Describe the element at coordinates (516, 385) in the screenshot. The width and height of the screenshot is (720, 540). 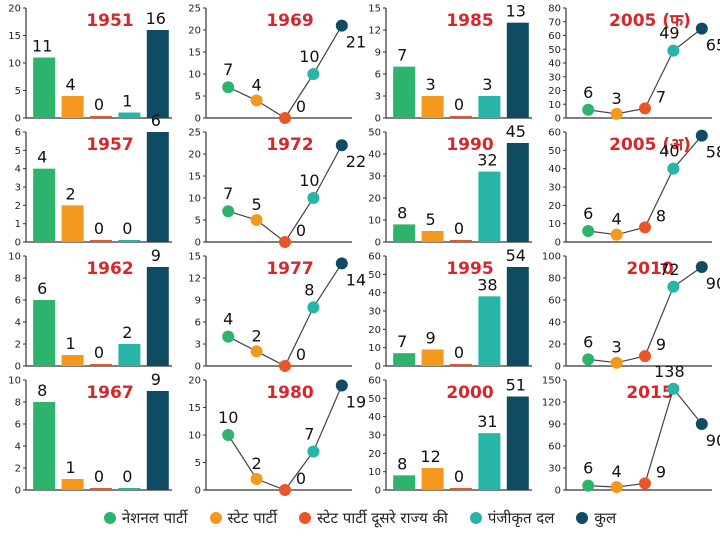
I see `bar-value-label: 51` at that location.